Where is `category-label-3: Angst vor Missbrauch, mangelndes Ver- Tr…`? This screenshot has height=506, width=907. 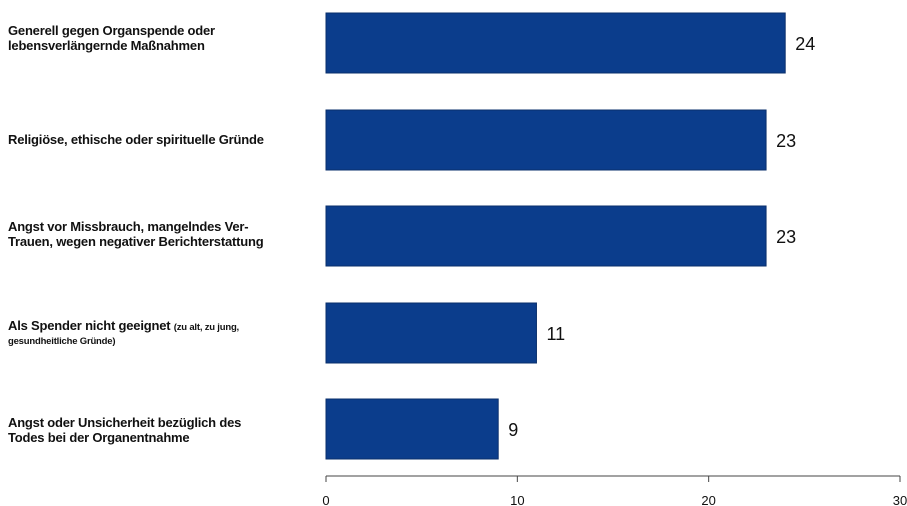 category-label-3: Angst vor Missbrauch, mangelndes Ver- Tr… is located at coordinates (163, 234).